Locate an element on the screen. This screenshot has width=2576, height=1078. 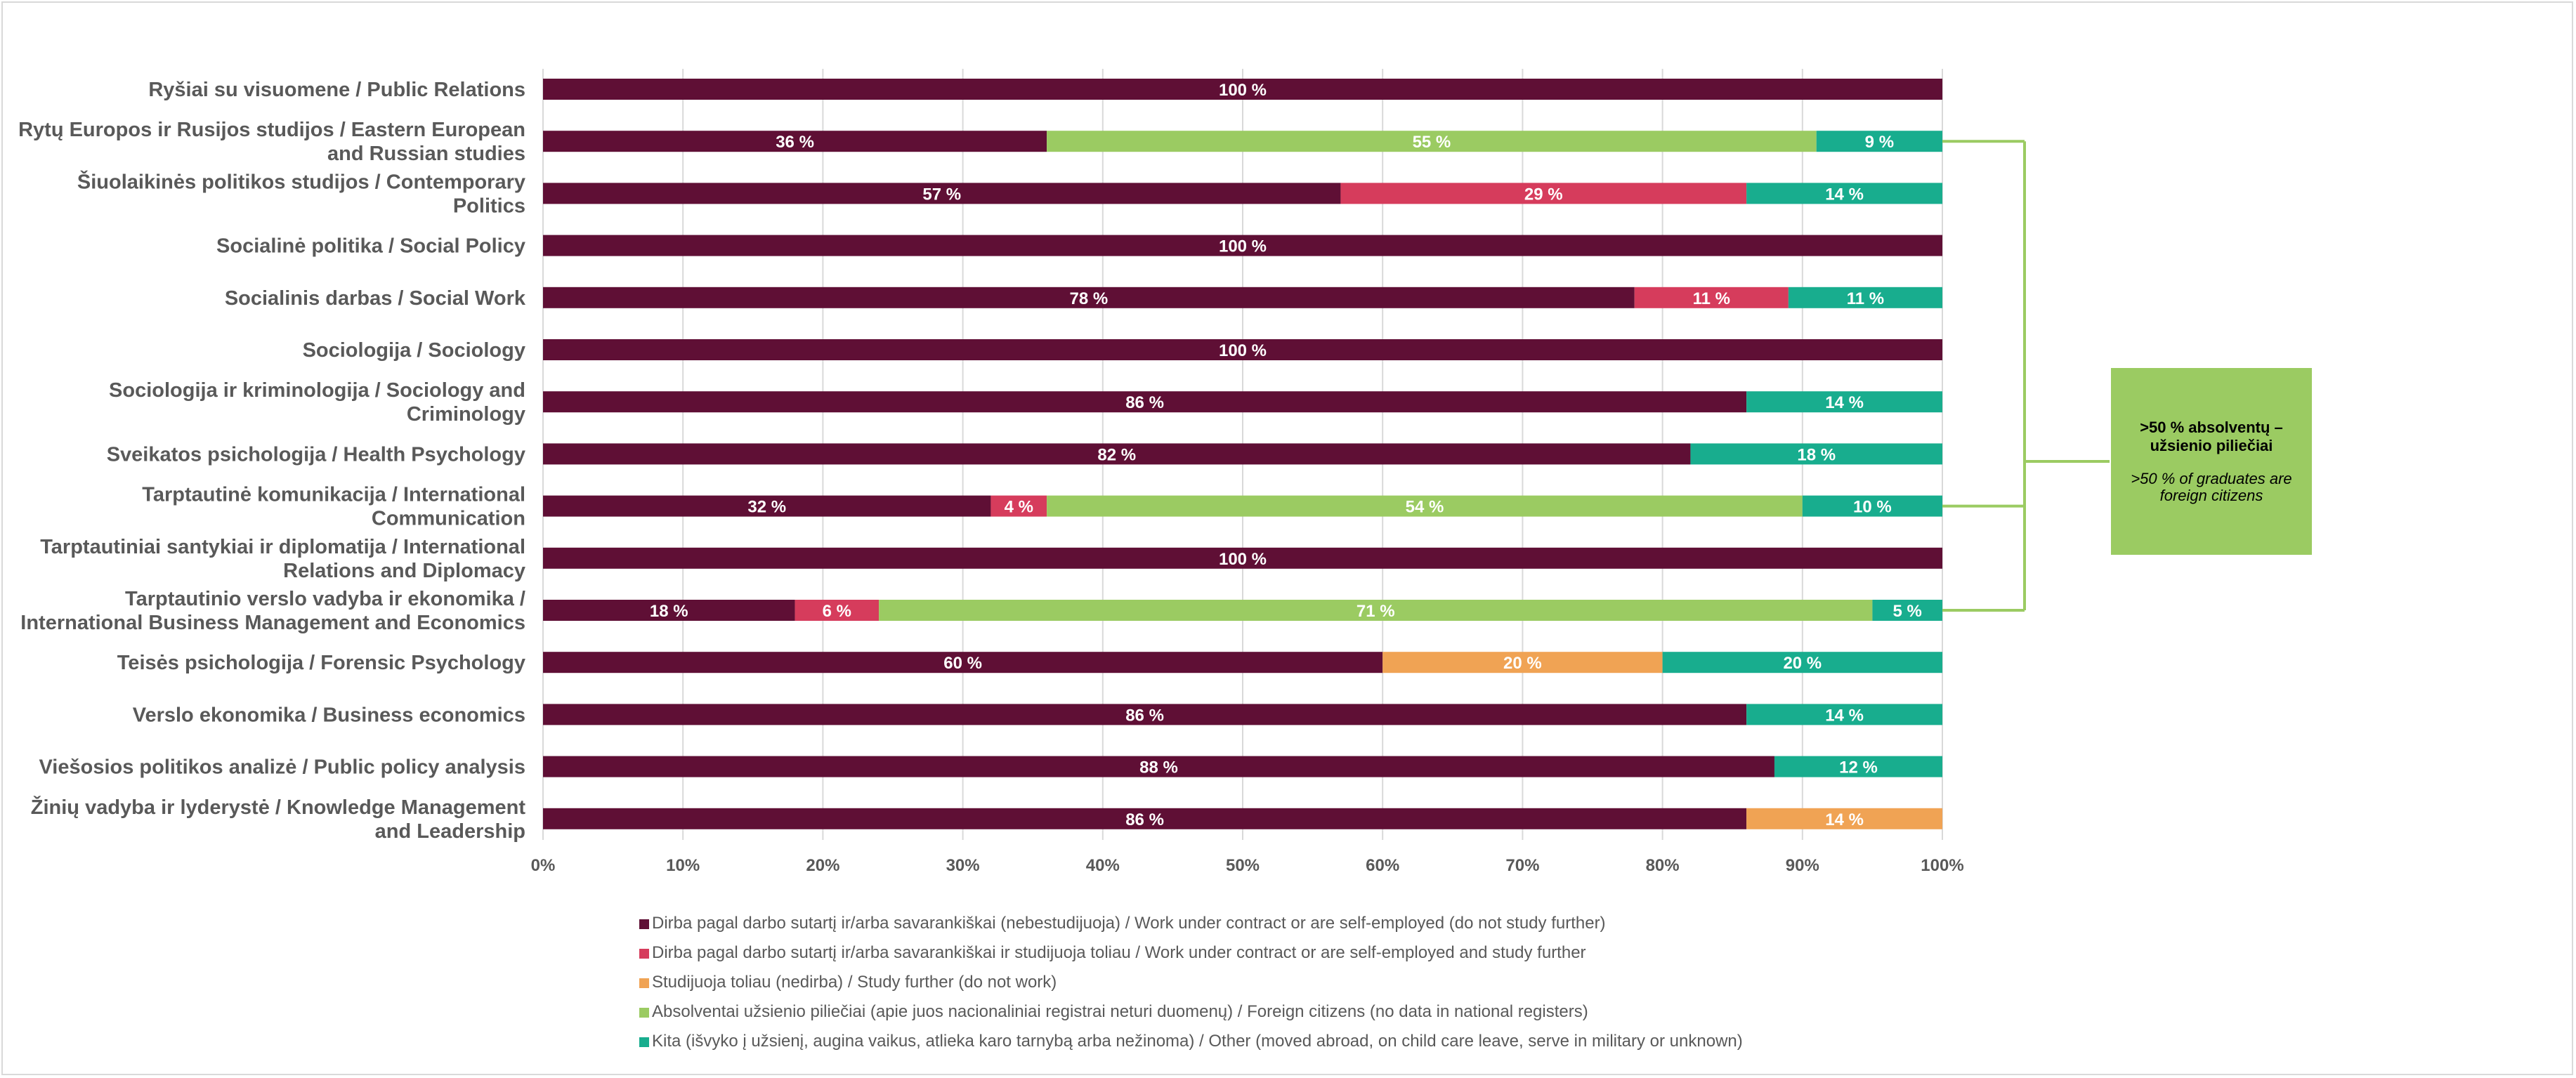
x-tick-label: 50% is located at coordinates (1243, 865).